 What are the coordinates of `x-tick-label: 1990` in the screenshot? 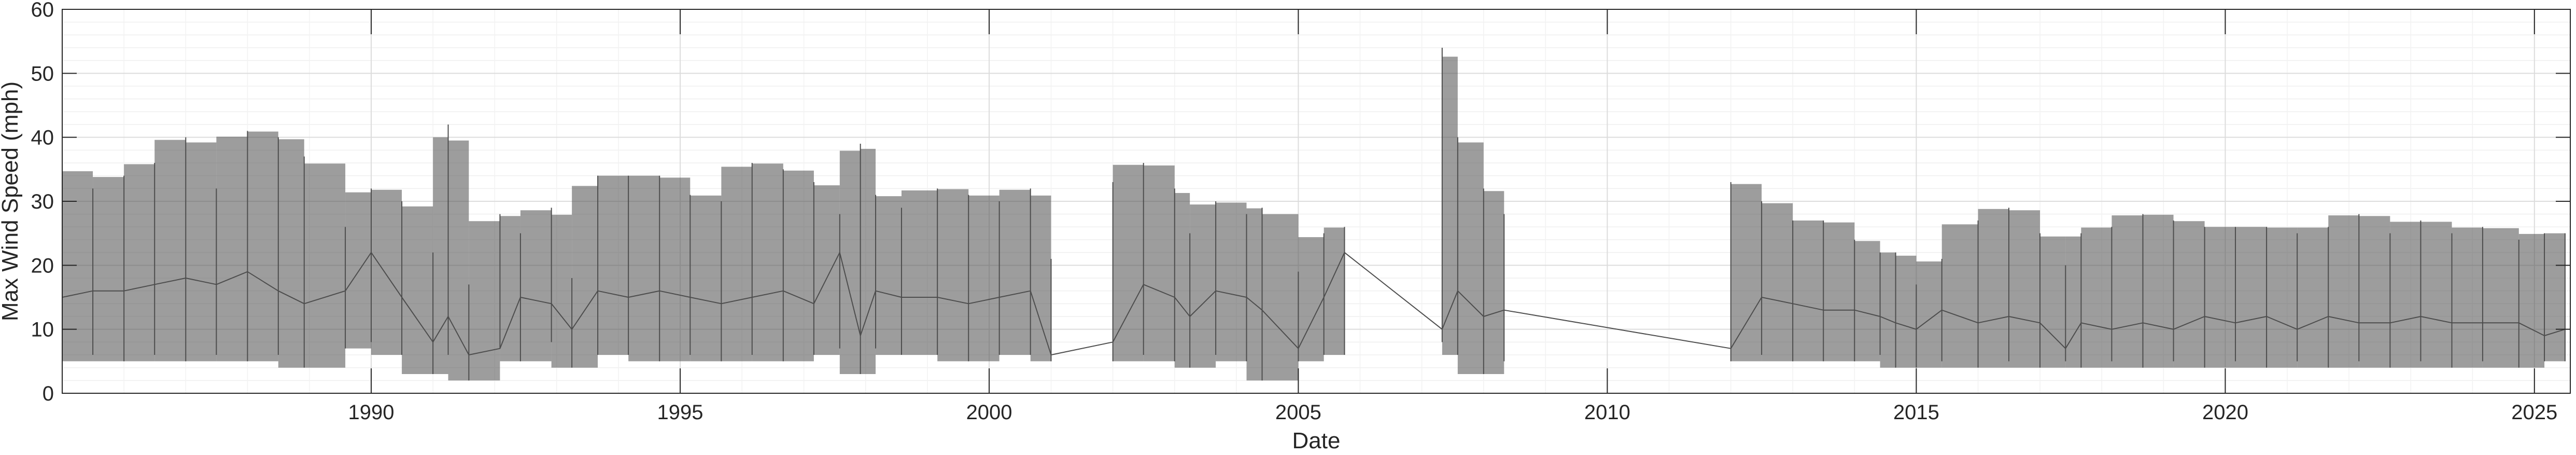 It's located at (371, 413).